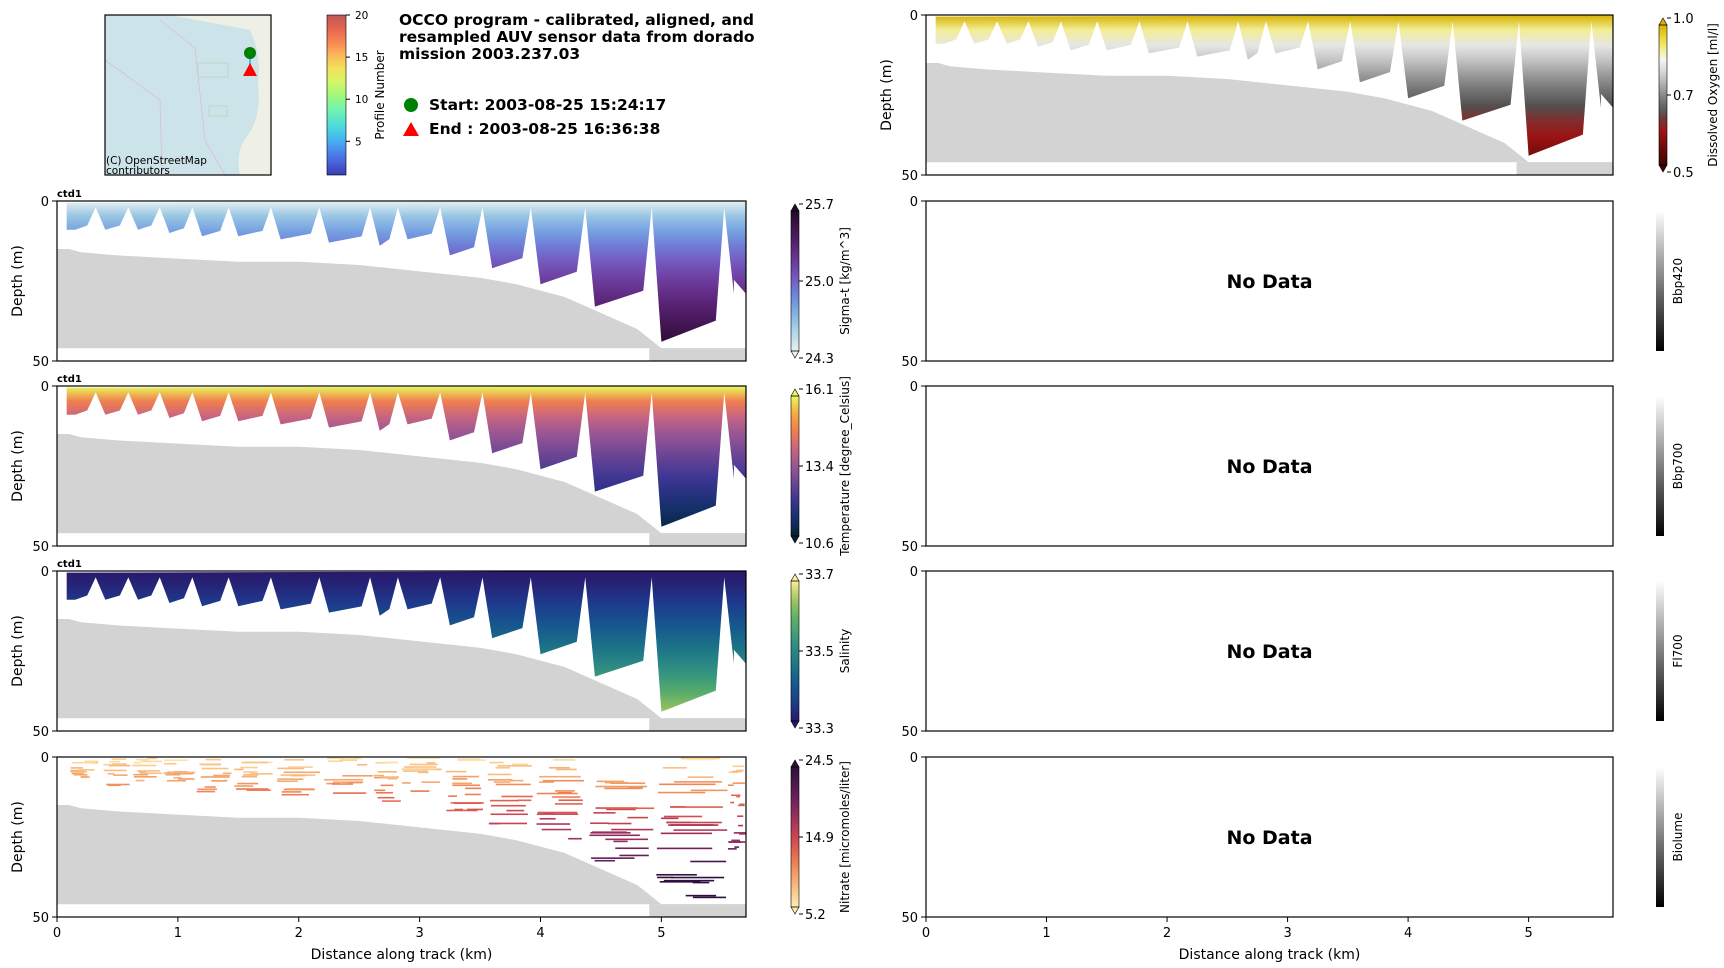 Image resolution: width=1724 pixels, height=968 pixels. Describe the element at coordinates (1270, 955) in the screenshot. I see `x-axis-label: Distance along track (km)` at that location.